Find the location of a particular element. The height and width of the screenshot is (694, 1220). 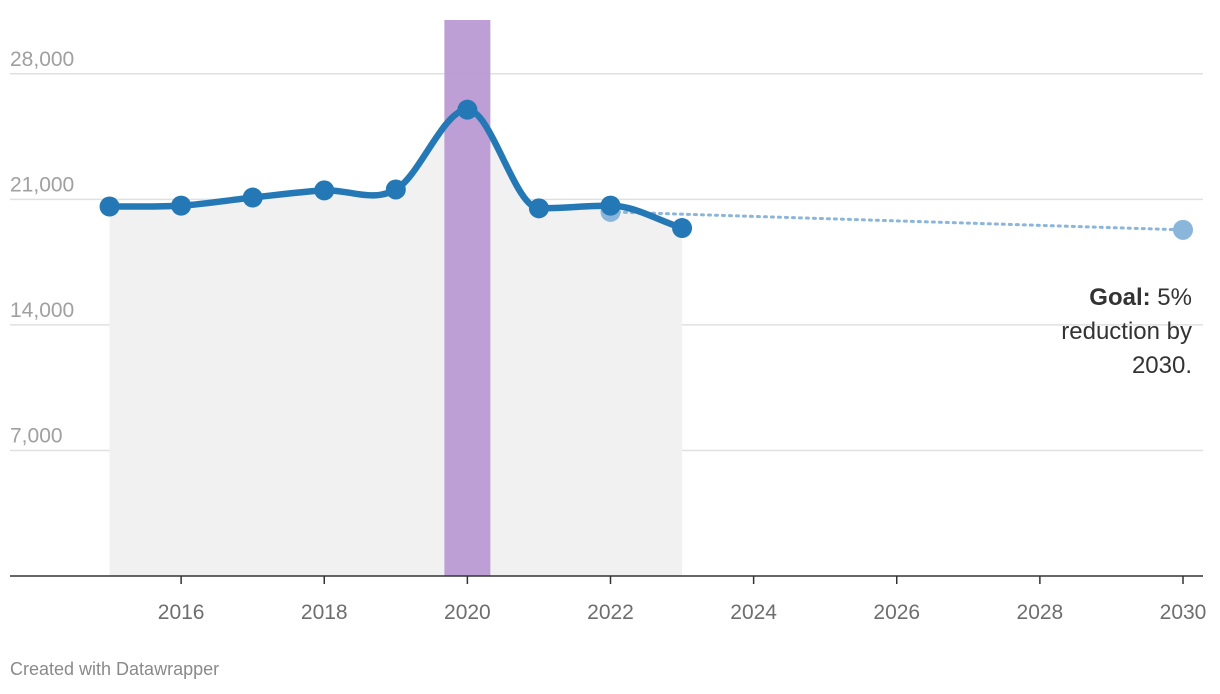

annotation-line-2: reduction by is located at coordinates (1126, 331).